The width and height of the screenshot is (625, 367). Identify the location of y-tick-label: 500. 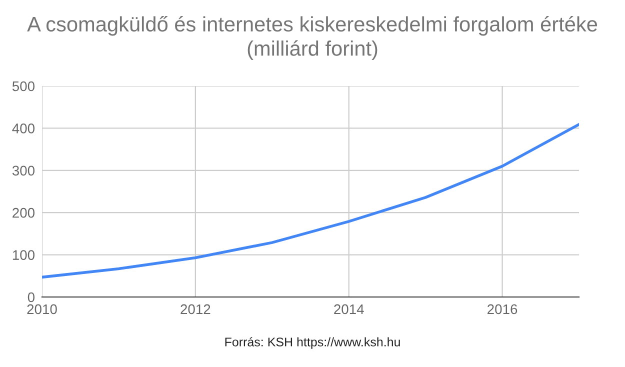
(23, 86).